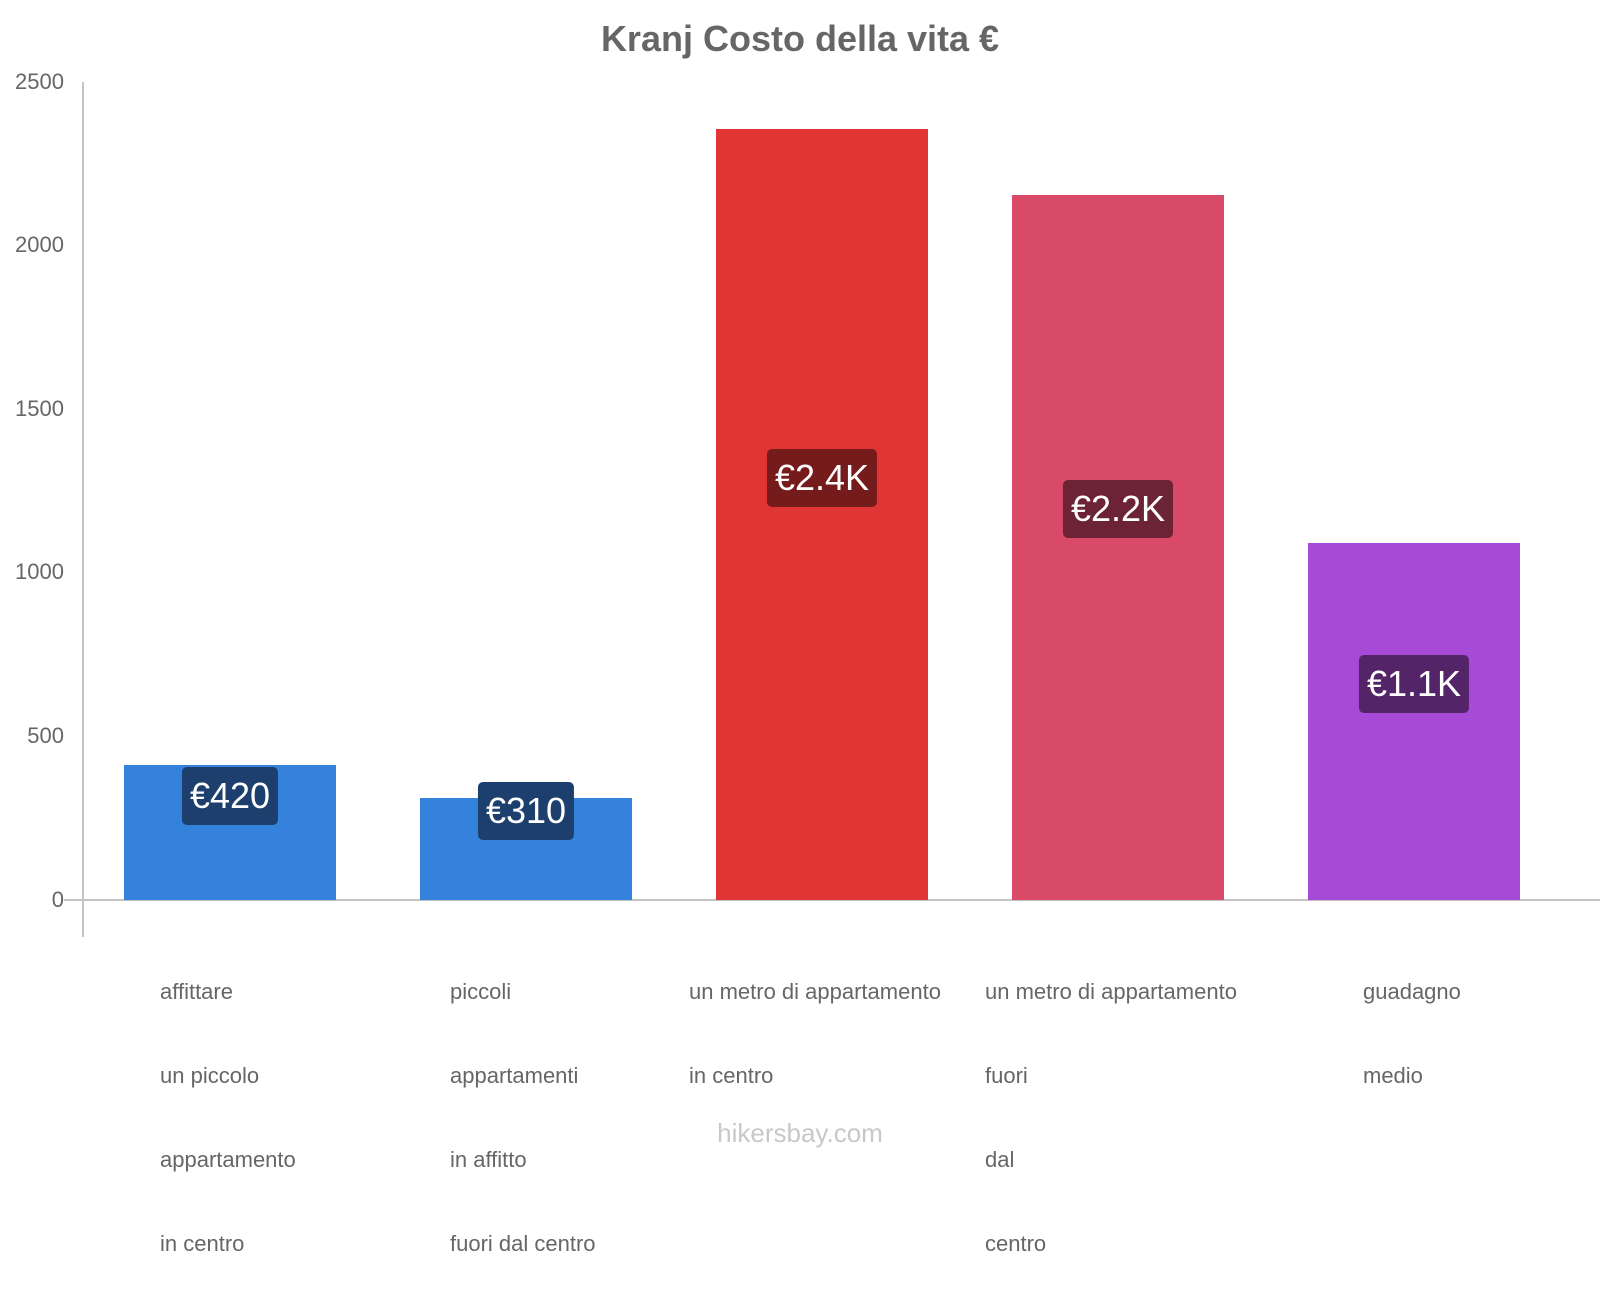 This screenshot has height=1314, width=1600. What do you see at coordinates (230, 796) in the screenshot?
I see `bar-value-label: €420` at bounding box center [230, 796].